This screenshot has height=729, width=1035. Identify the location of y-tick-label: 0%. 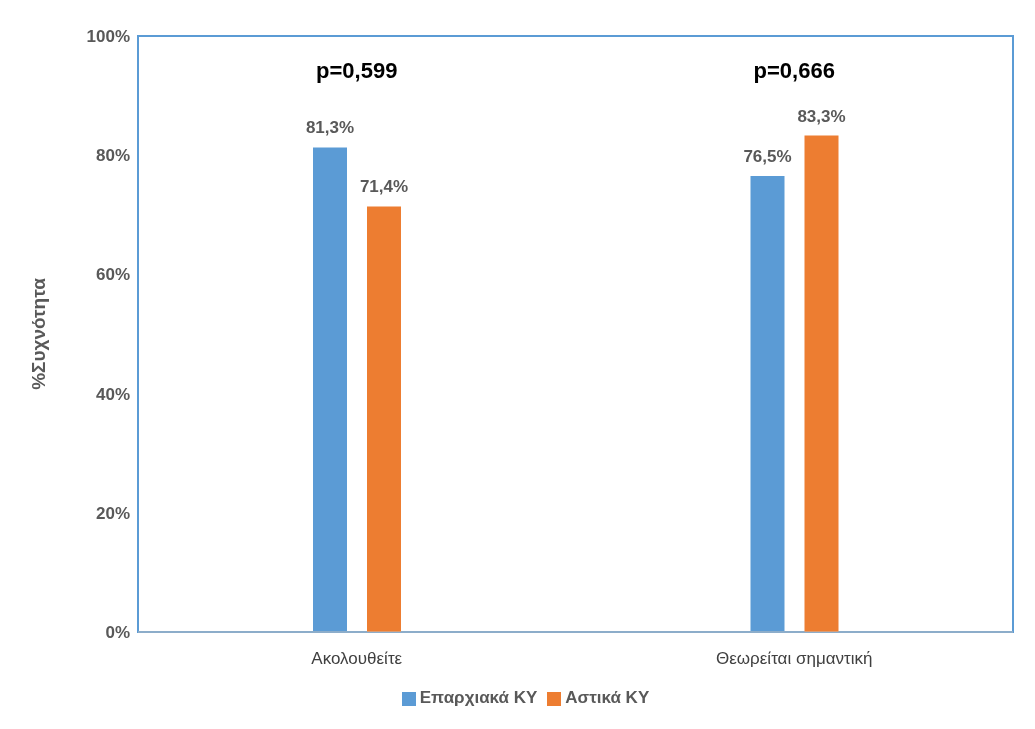
(117, 633).